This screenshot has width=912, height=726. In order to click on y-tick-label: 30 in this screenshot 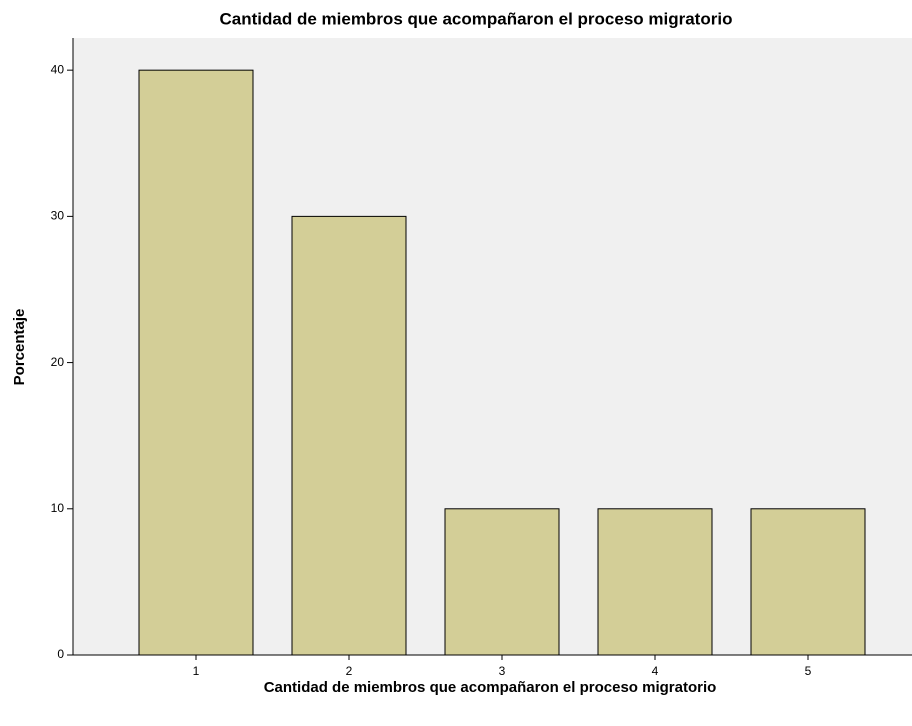, I will do `click(58, 216)`.